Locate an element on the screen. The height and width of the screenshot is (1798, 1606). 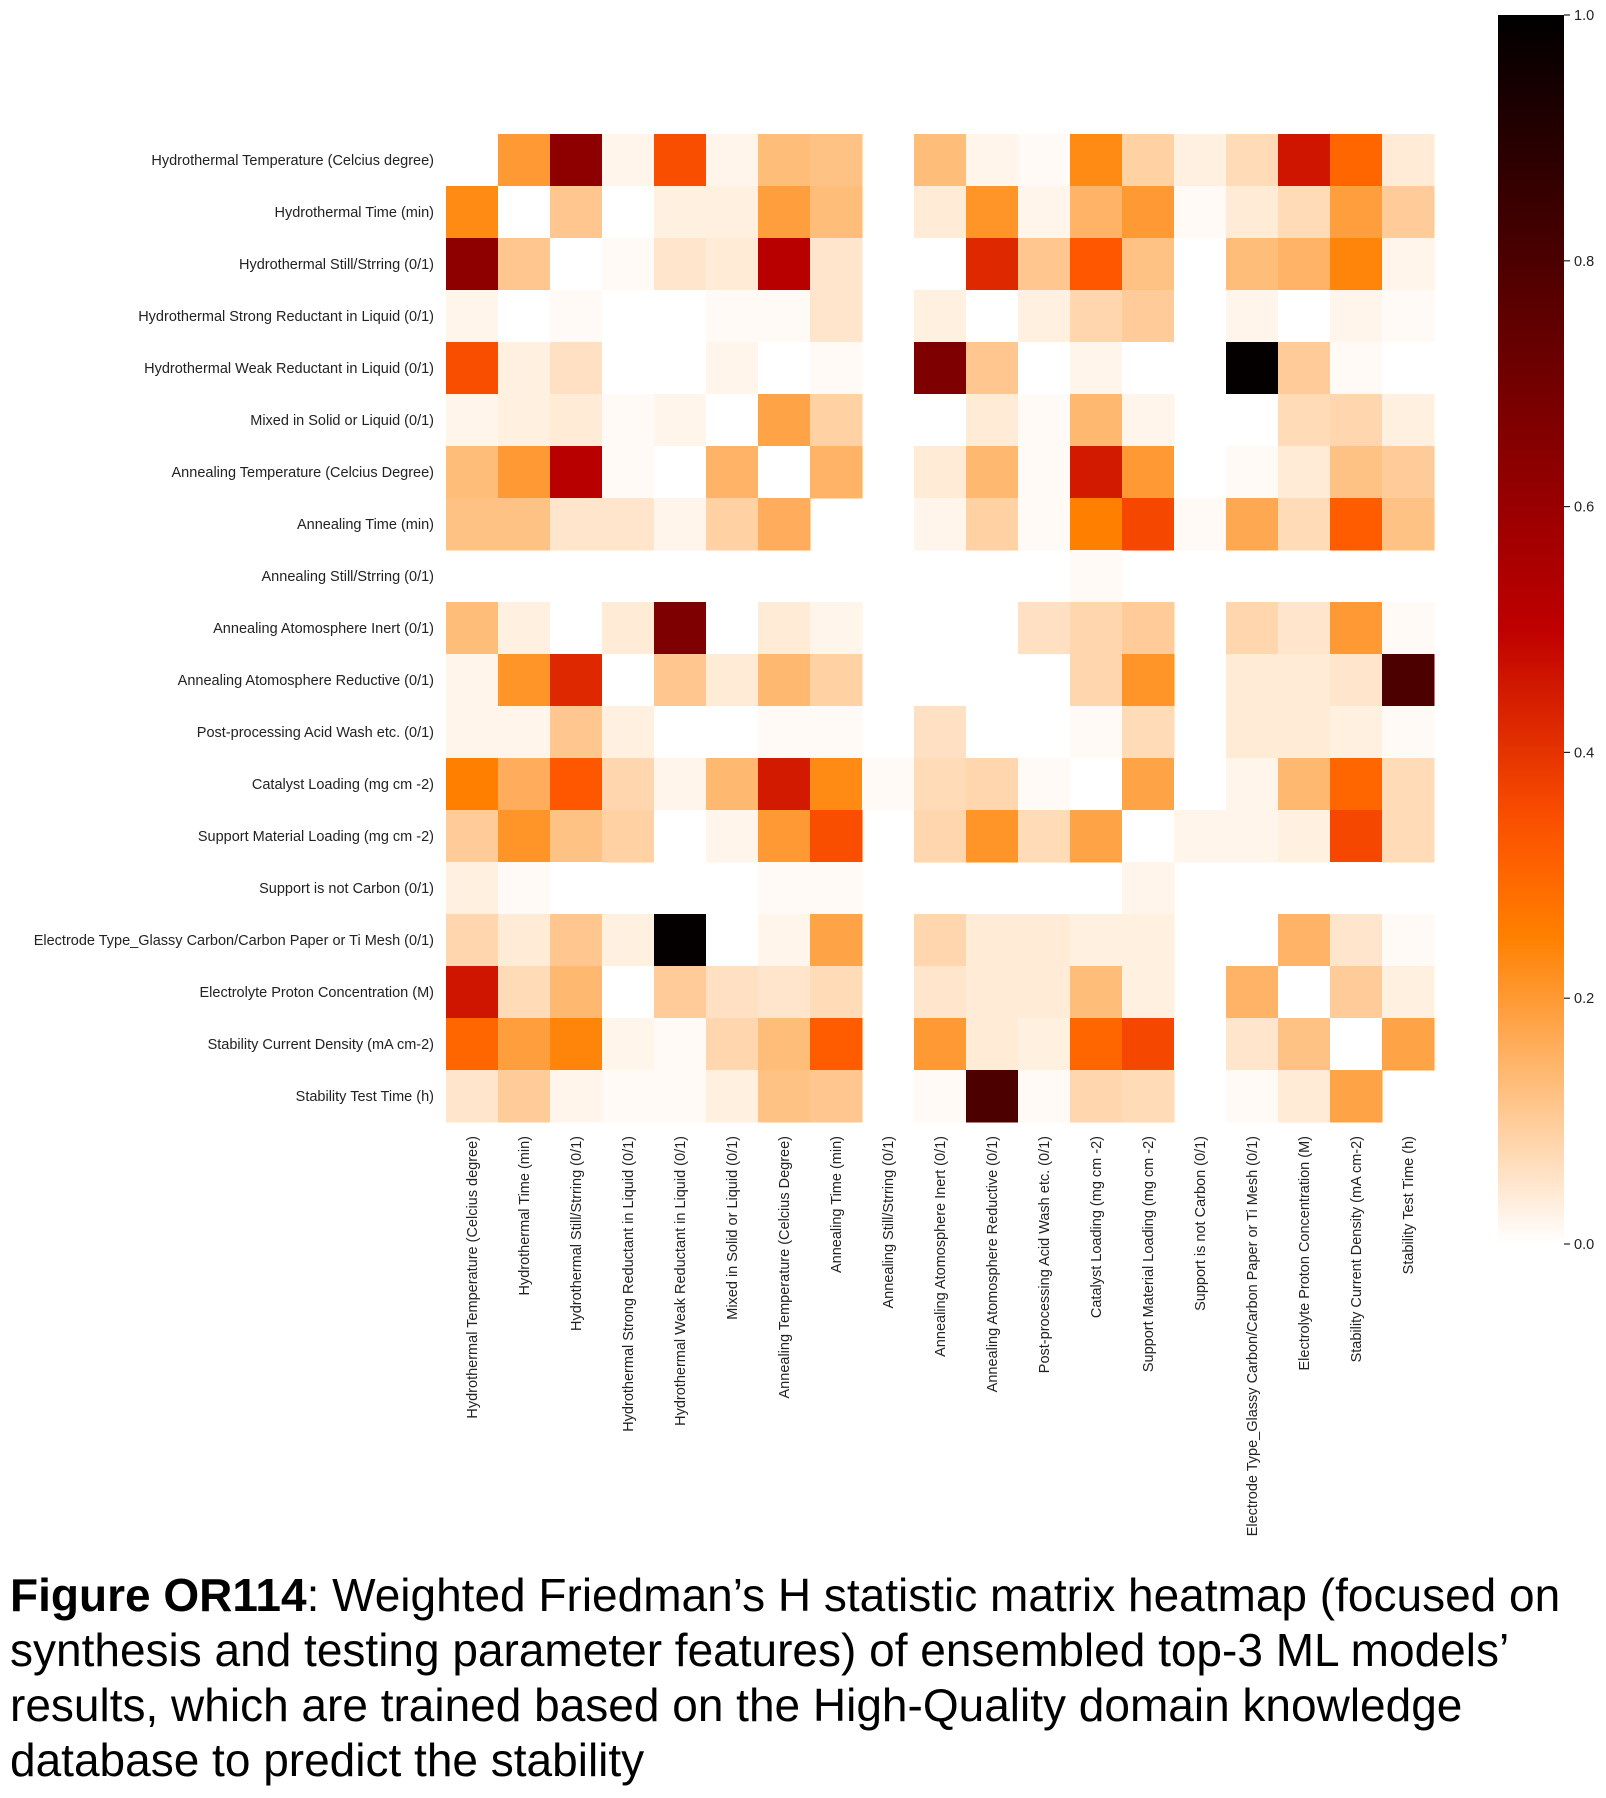
y-tick-label: Mixed in Solid or Liquid (0/1) is located at coordinates (342, 421).